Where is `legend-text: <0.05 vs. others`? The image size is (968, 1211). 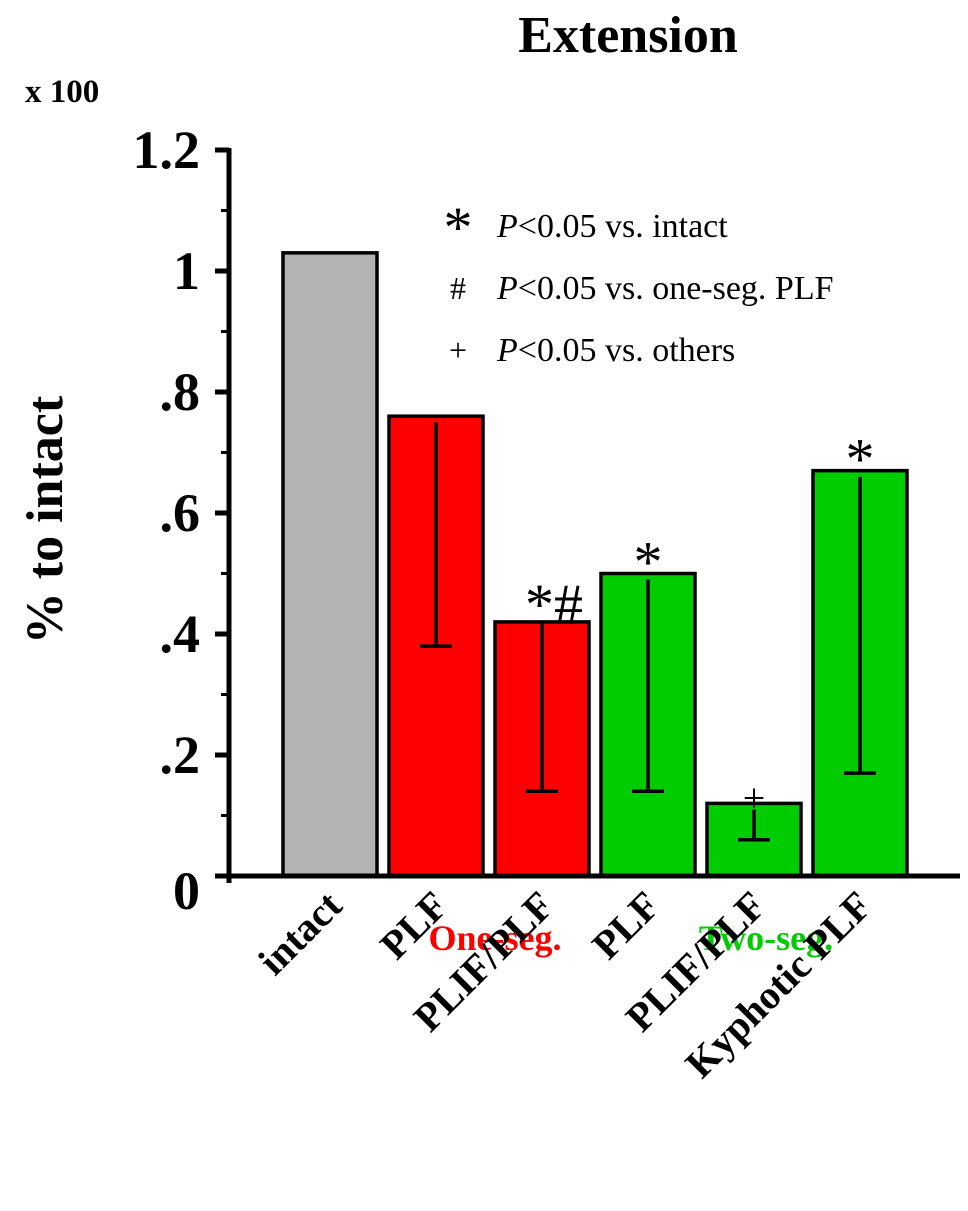
legend-text: <0.05 vs. others is located at coordinates (627, 350).